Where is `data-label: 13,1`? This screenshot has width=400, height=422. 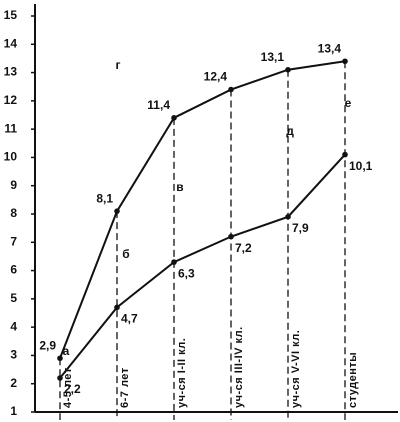
data-label: 13,1 is located at coordinates (273, 57).